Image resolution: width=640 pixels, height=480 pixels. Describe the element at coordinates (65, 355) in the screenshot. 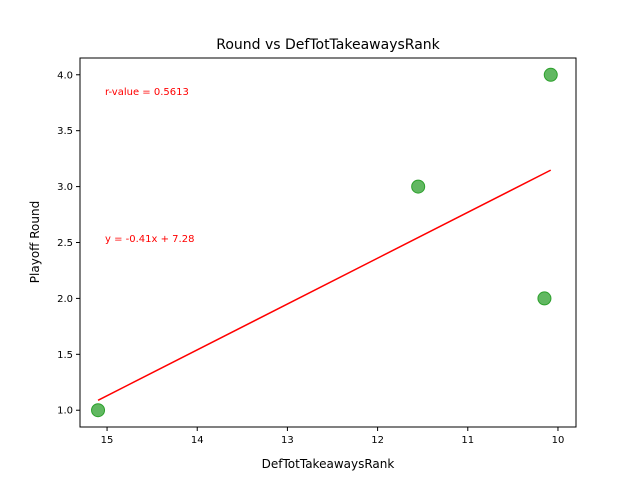

I see `y-tick-label: 1.5` at that location.